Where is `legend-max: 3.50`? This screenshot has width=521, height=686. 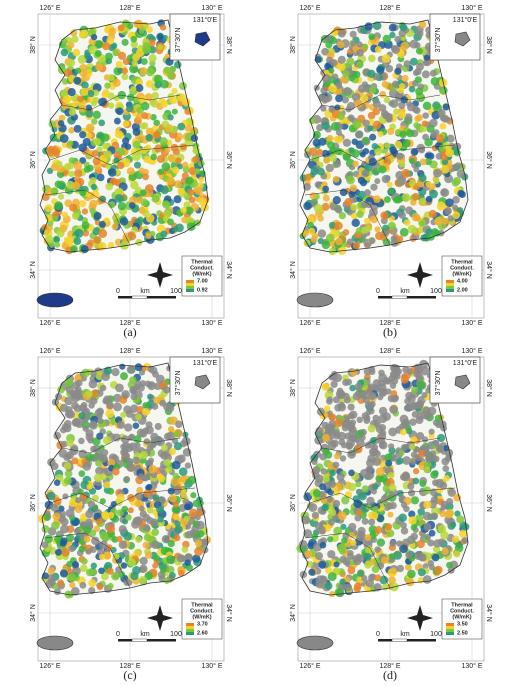
legend-max: 3.50 is located at coordinates (462, 624).